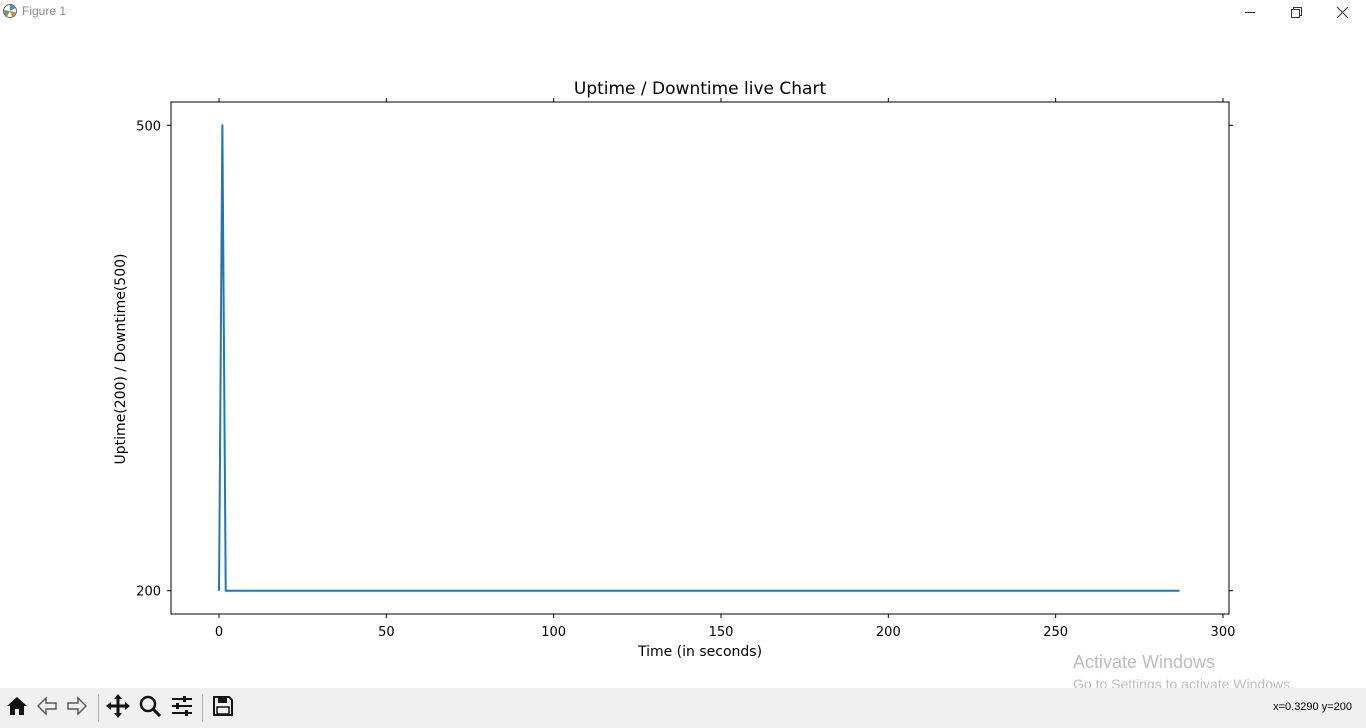 This screenshot has height=728, width=1366. I want to click on back-icon, so click(47, 708).